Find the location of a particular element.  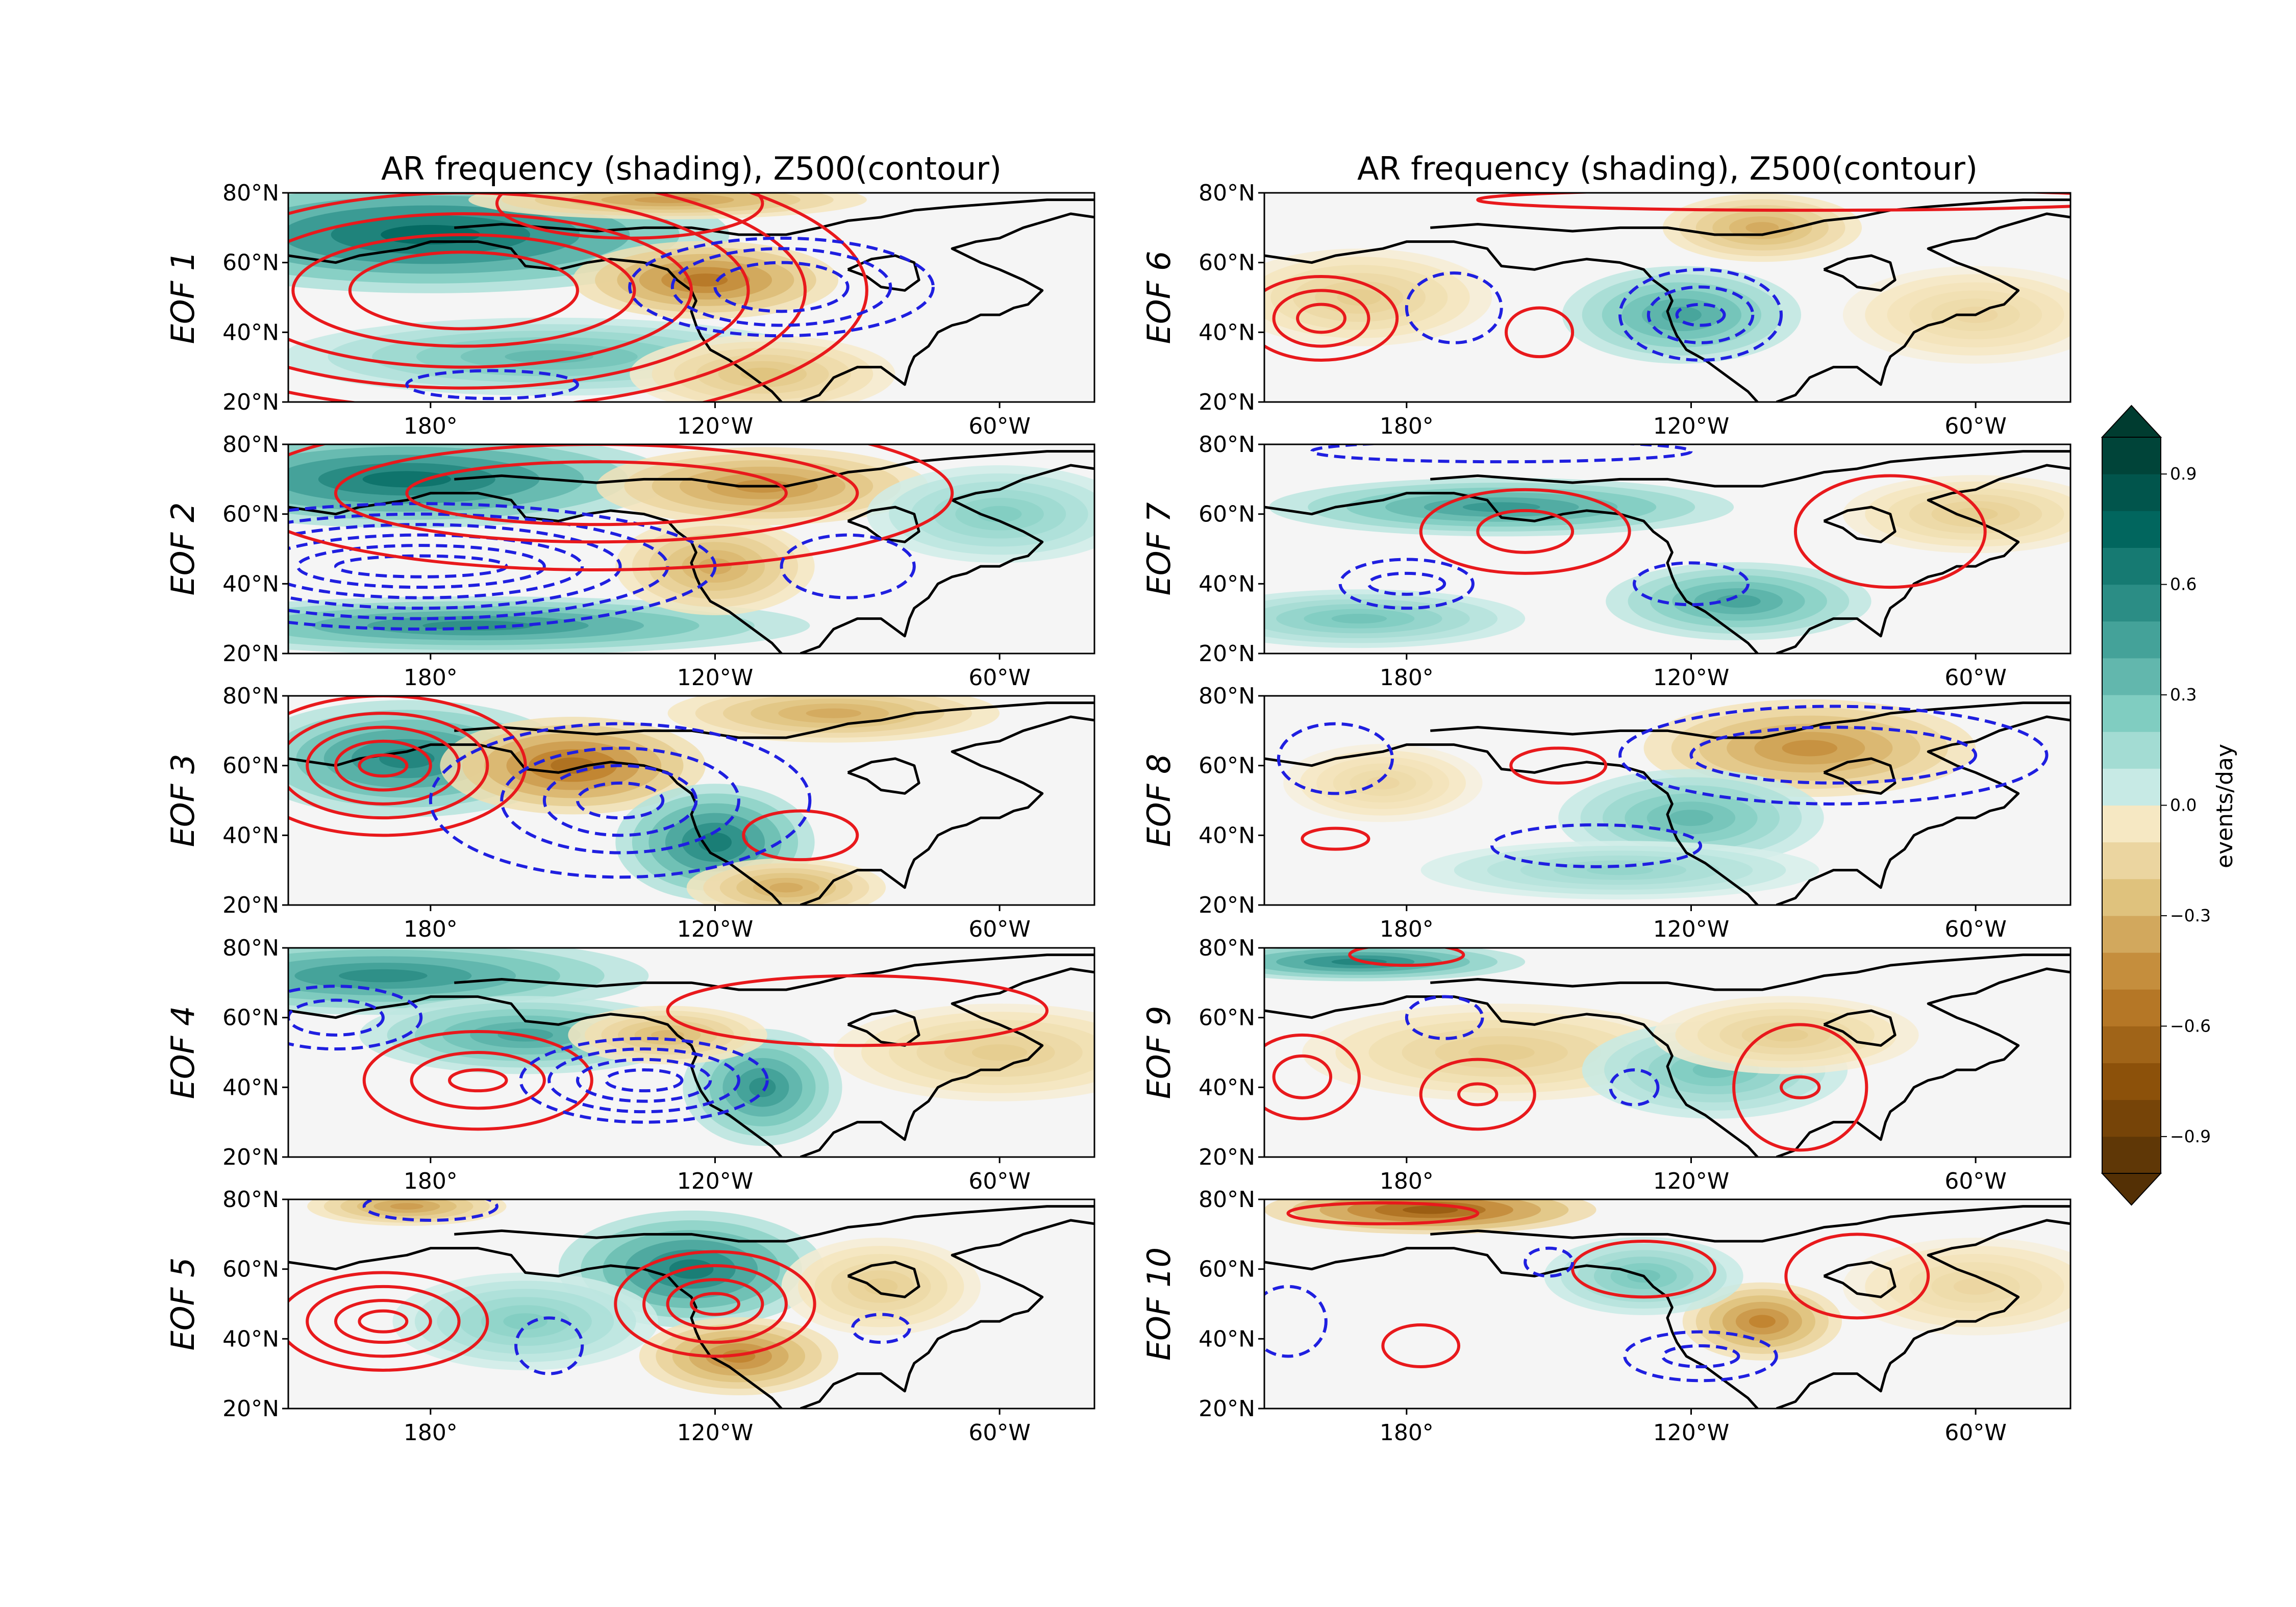

panel-eof-10: 20°N 40°N 60°N 80°N 180° 120°W 60°W EOF 10 is located at coordinates (1606, 1316).